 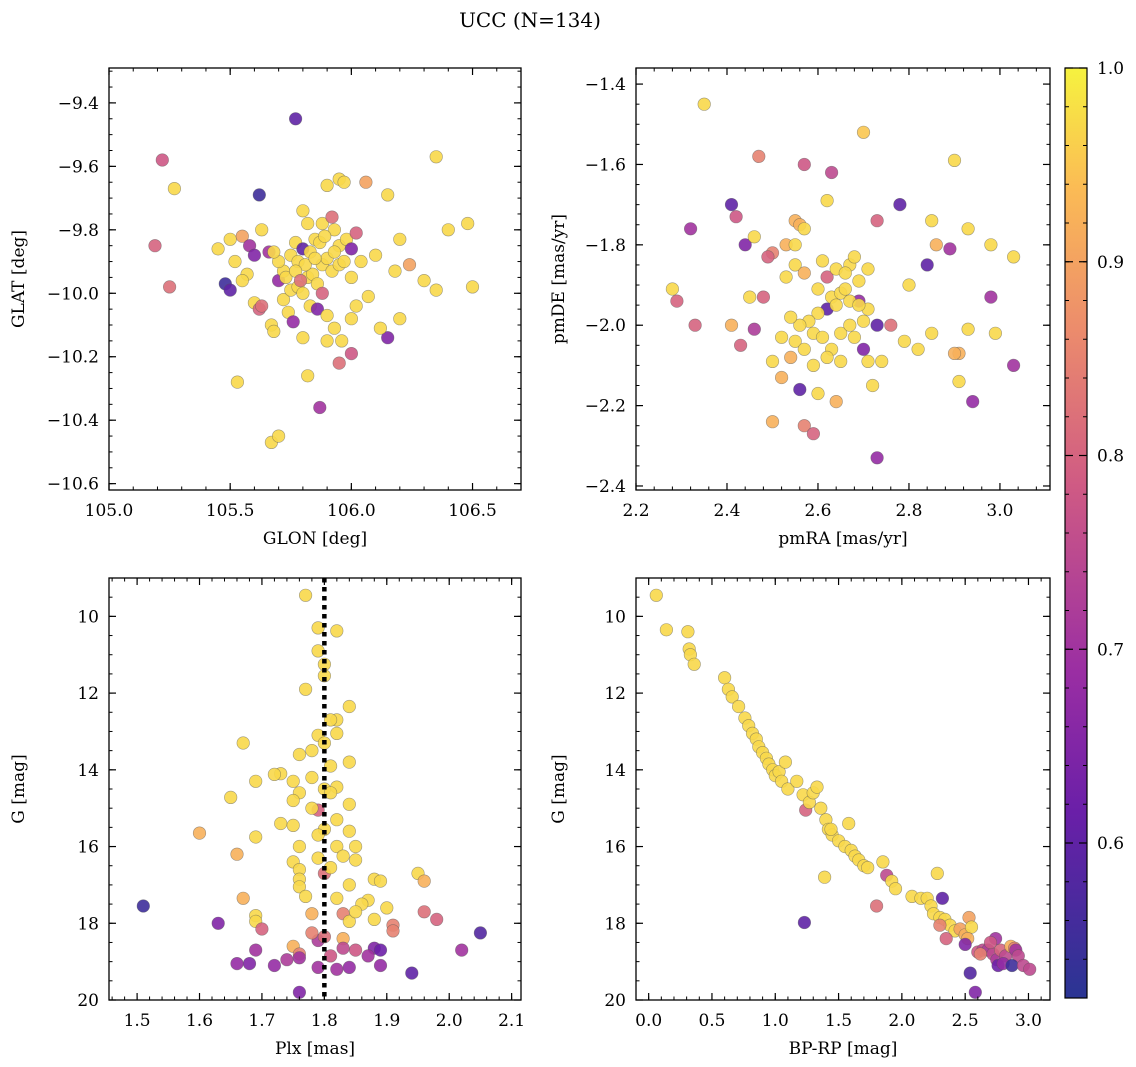 What do you see at coordinates (109, 511) in the screenshot?
I see `x-tick-label: 105.0` at bounding box center [109, 511].